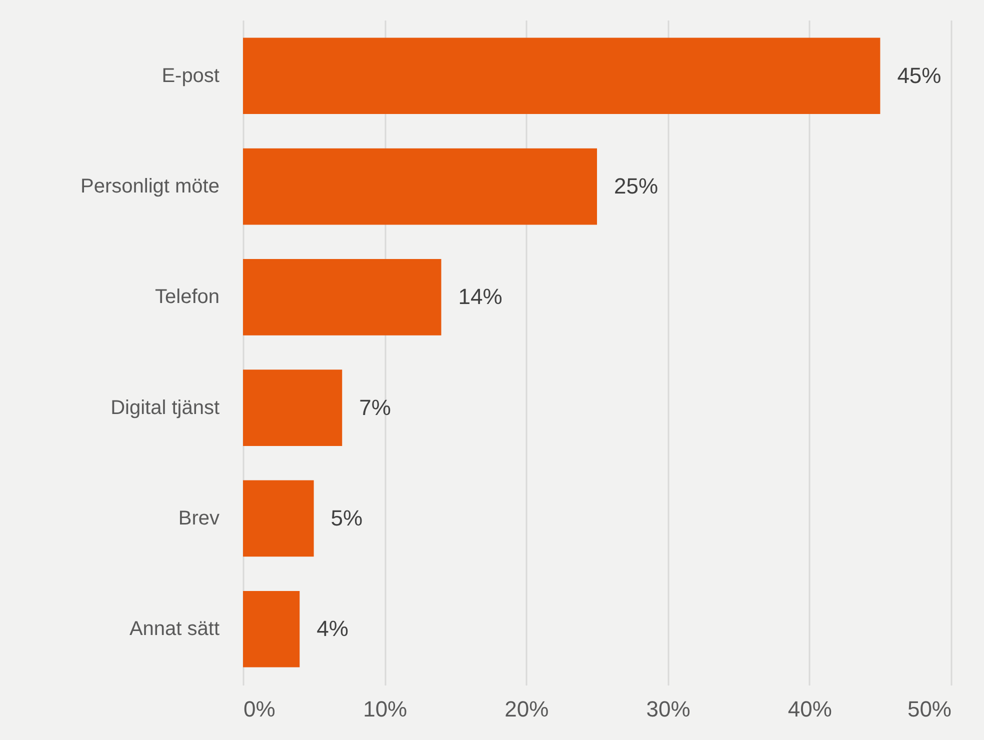  What do you see at coordinates (150, 187) in the screenshot?
I see `y-tick-label: Personligt möte` at bounding box center [150, 187].